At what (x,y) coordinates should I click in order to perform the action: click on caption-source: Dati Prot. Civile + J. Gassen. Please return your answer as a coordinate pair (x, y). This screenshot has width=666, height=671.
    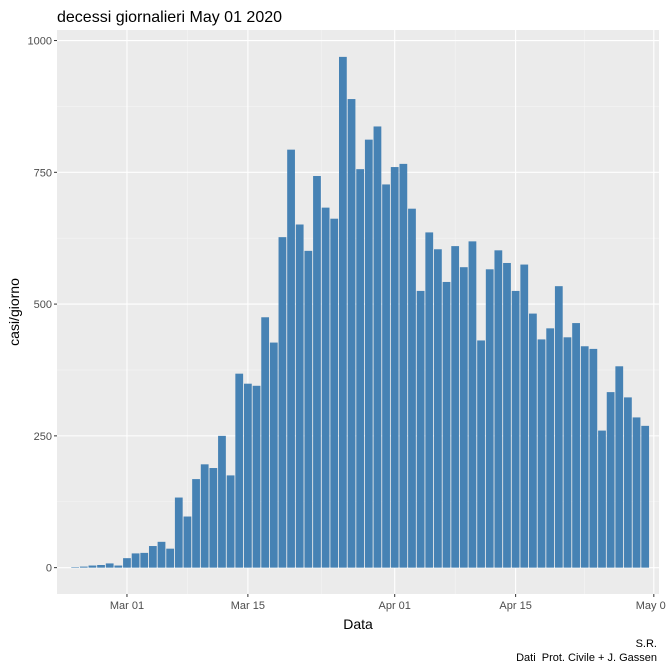
    Looking at the image, I should click on (586, 658).